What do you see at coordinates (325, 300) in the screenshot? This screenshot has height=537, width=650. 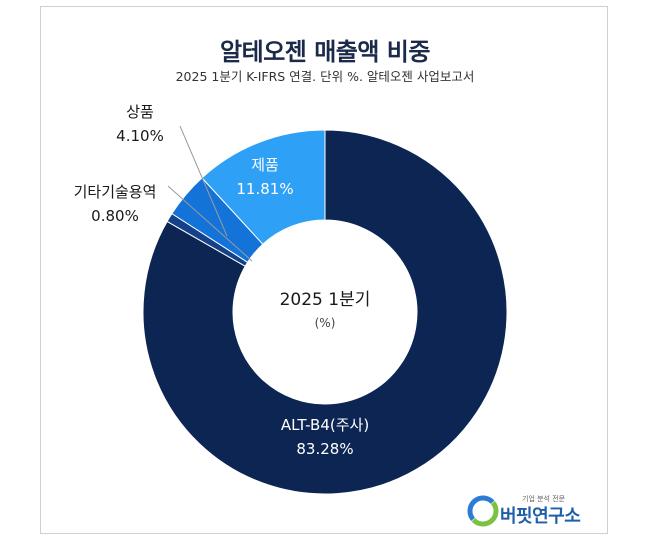 I see `center-period-label: 2025 1분기` at bounding box center [325, 300].